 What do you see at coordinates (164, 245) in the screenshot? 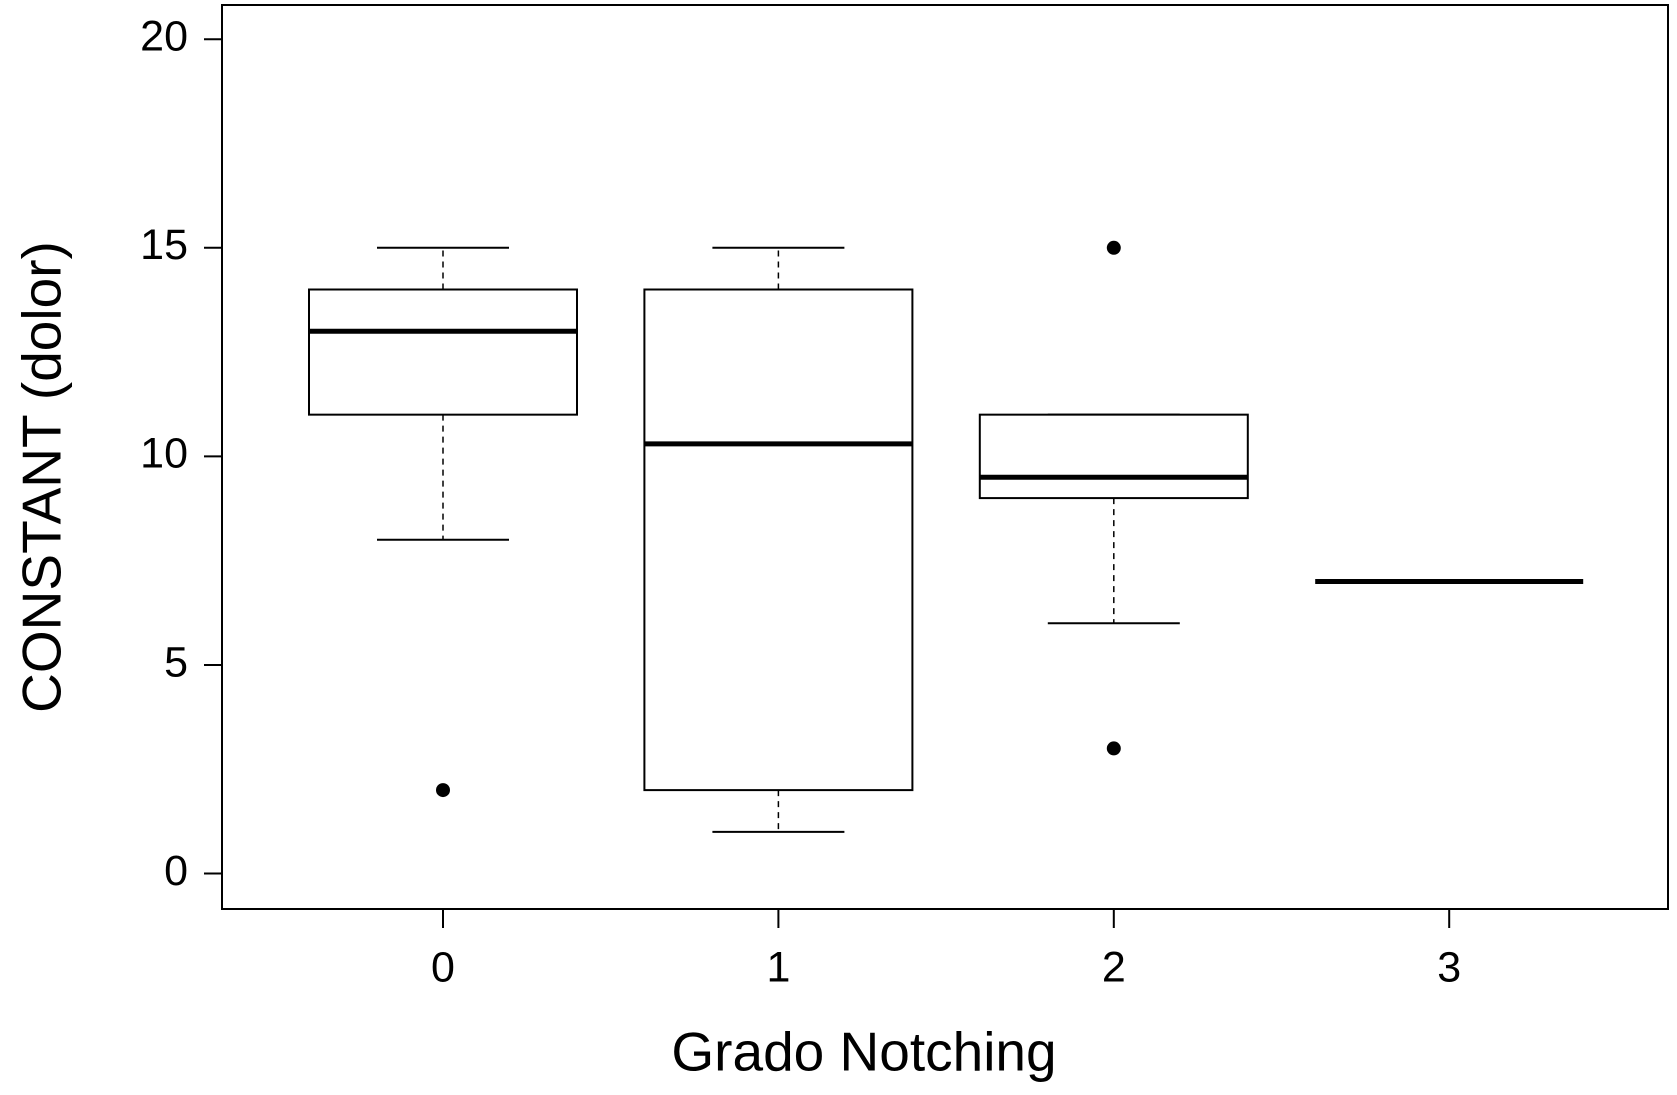
I see `y-tick-label: 15` at bounding box center [164, 245].